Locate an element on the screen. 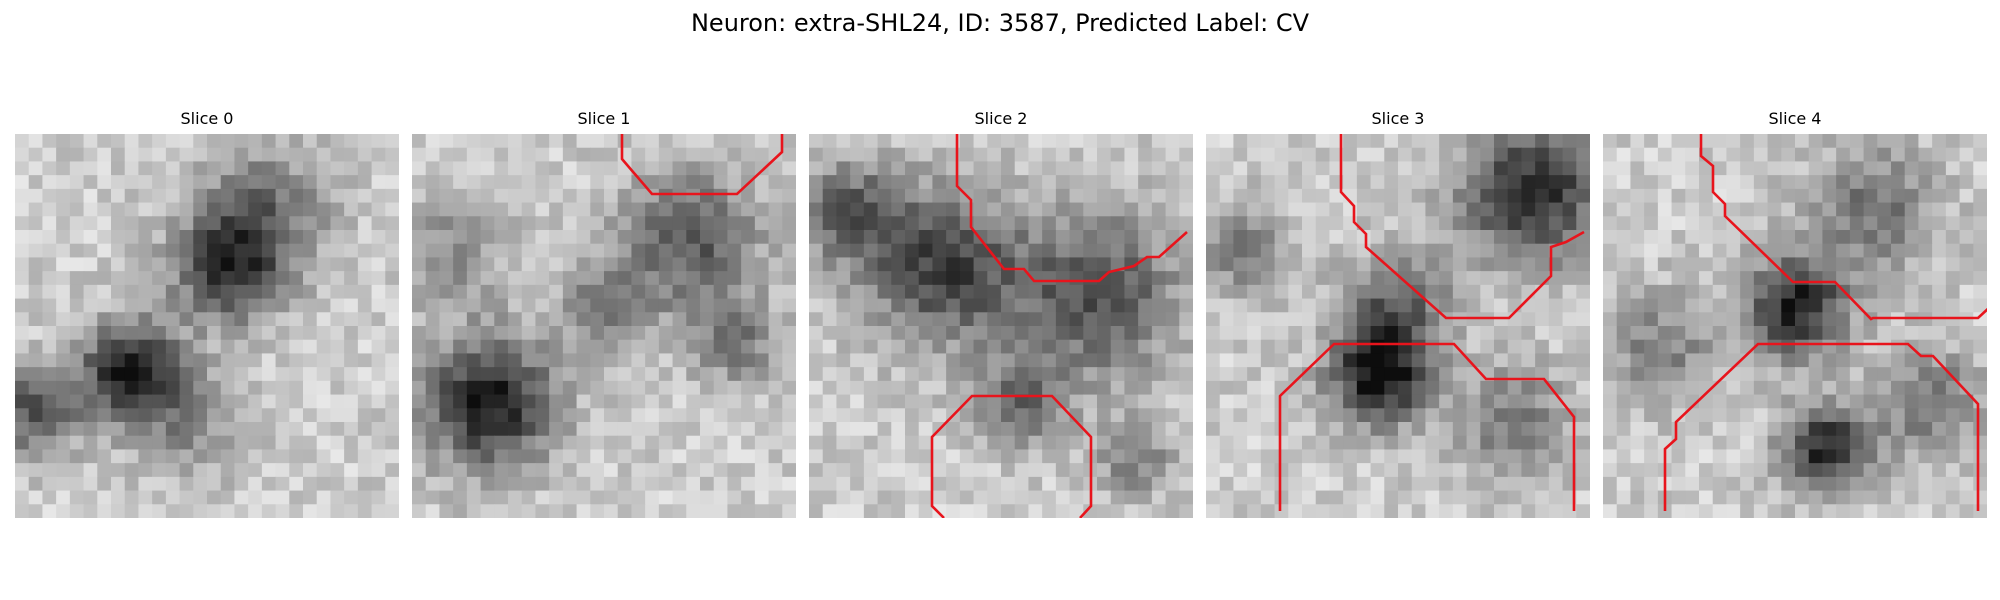 This screenshot has width=2000, height=600. slice-2-title: Slice 2 is located at coordinates (1001, 118).